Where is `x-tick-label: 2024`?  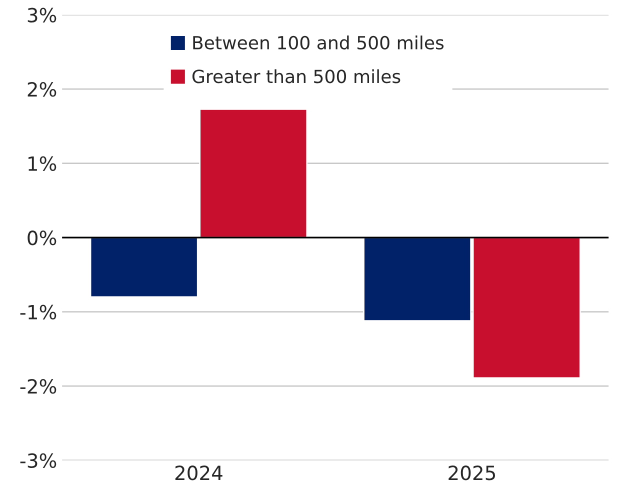
x-tick-label: 2024 is located at coordinates (198, 473).